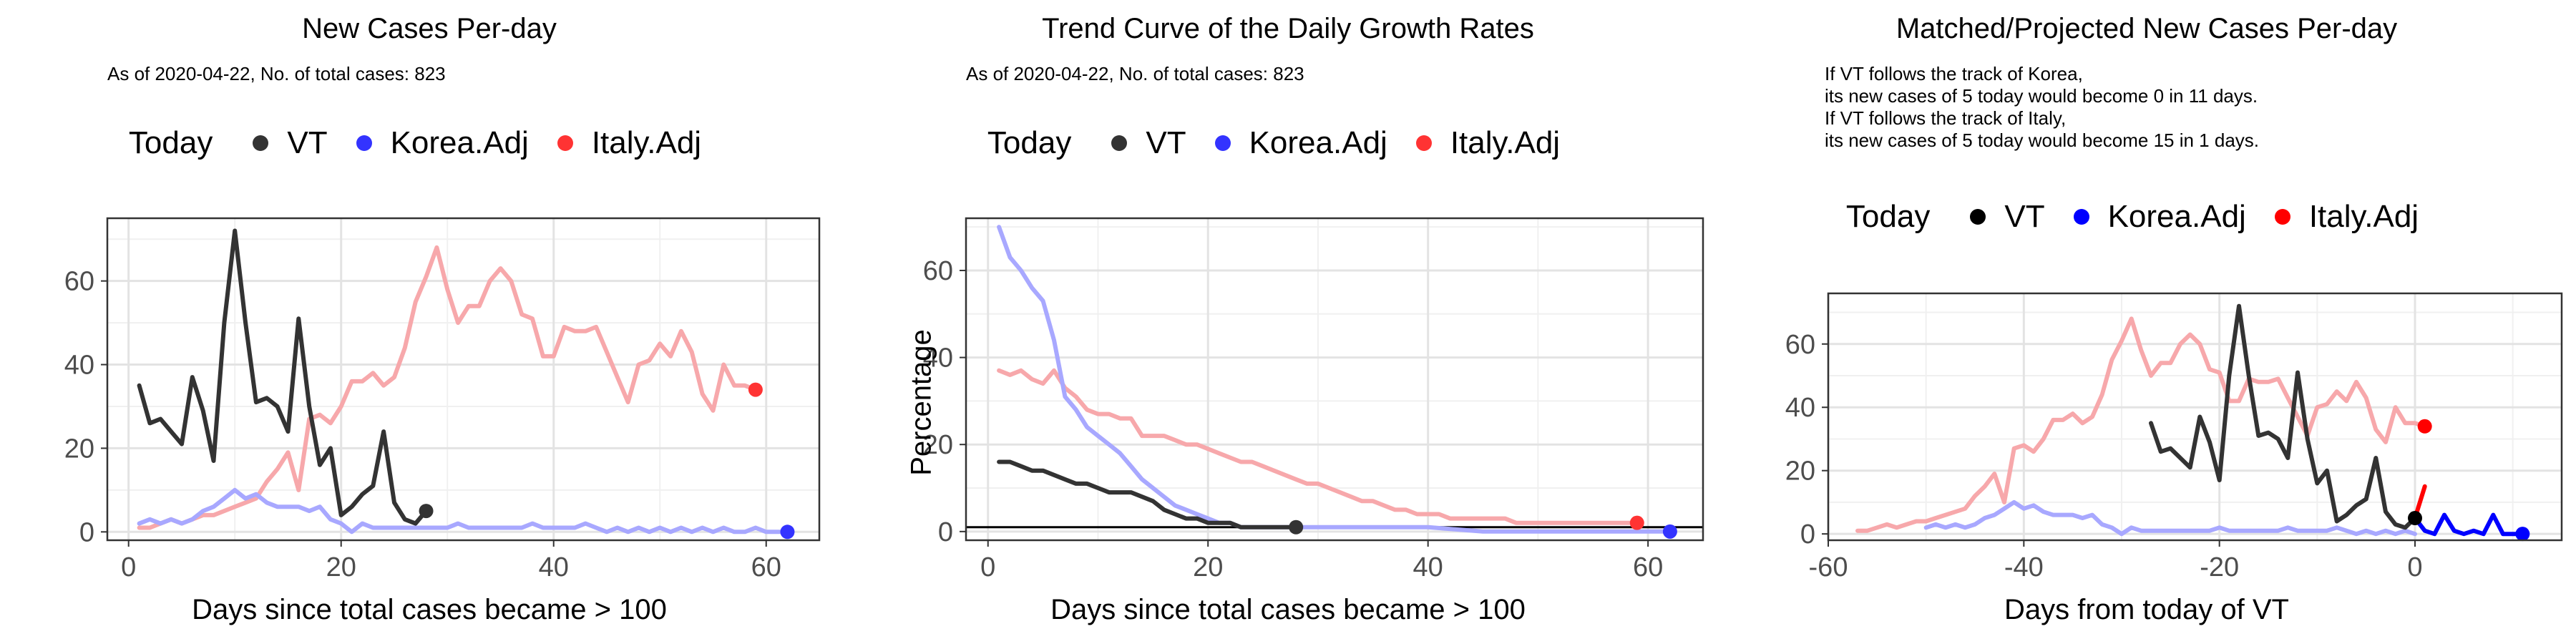 The width and height of the screenshot is (2576, 644). Describe the element at coordinates (1288, 28) in the screenshot. I see `chart-title: Trend Curve of the Daily Growth Rates` at that location.